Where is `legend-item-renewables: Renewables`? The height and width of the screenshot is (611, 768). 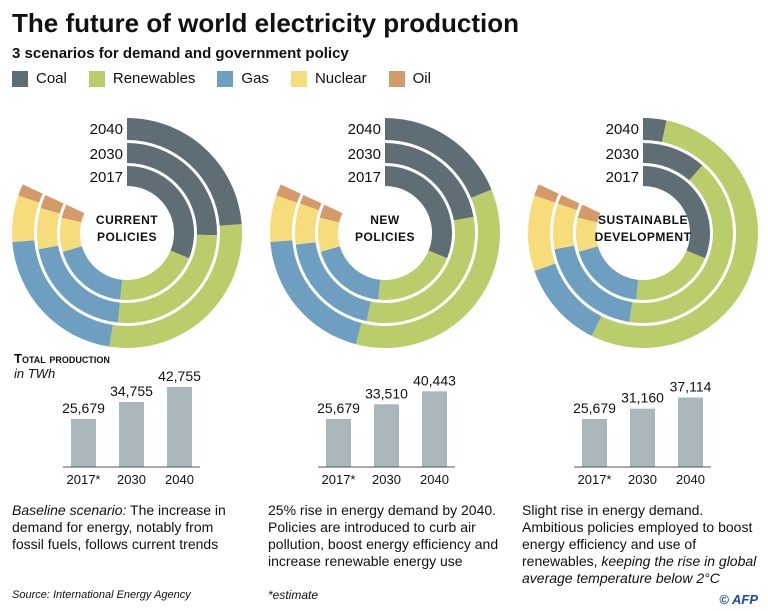 legend-item-renewables: Renewables is located at coordinates (142, 78).